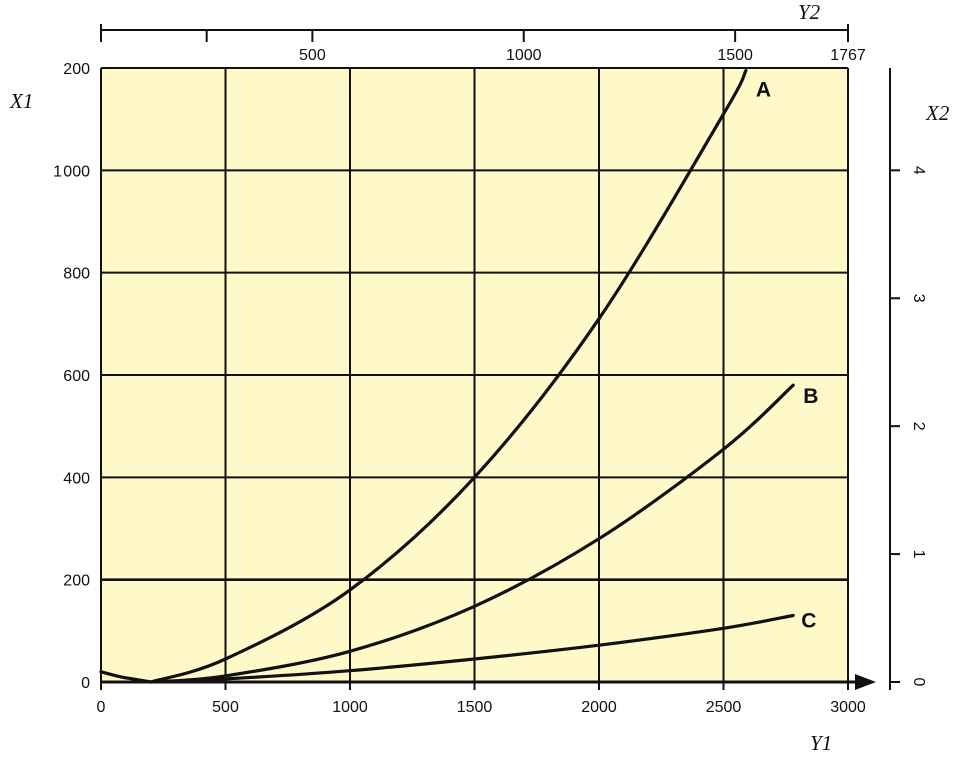 This screenshot has height=758, width=960. I want to click on x-top-tick-label-1: 1000, so click(524, 55).